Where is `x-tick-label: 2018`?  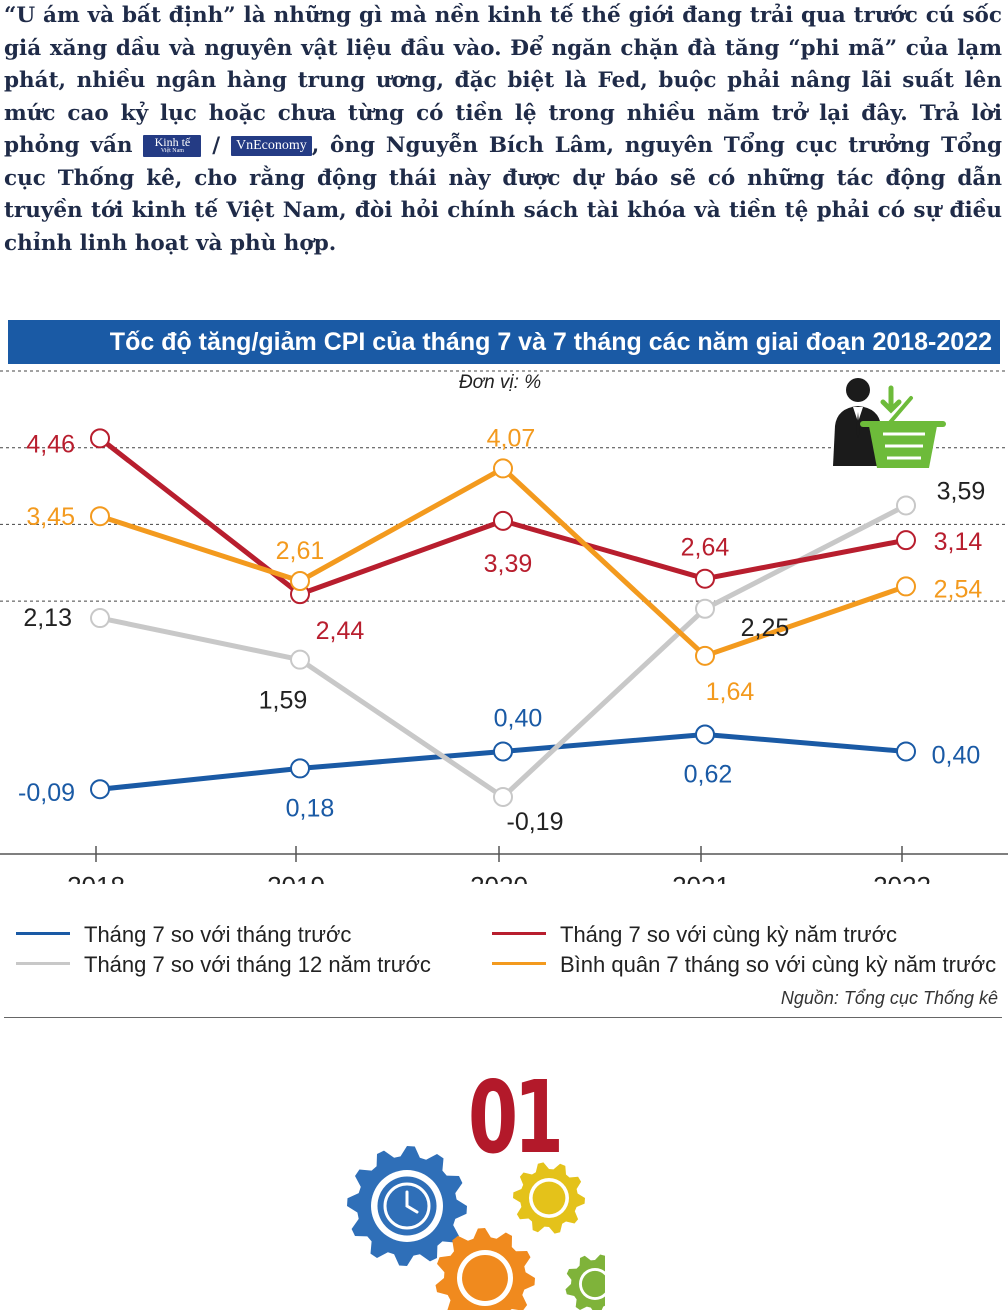 x-tick-label: 2018 is located at coordinates (96, 877).